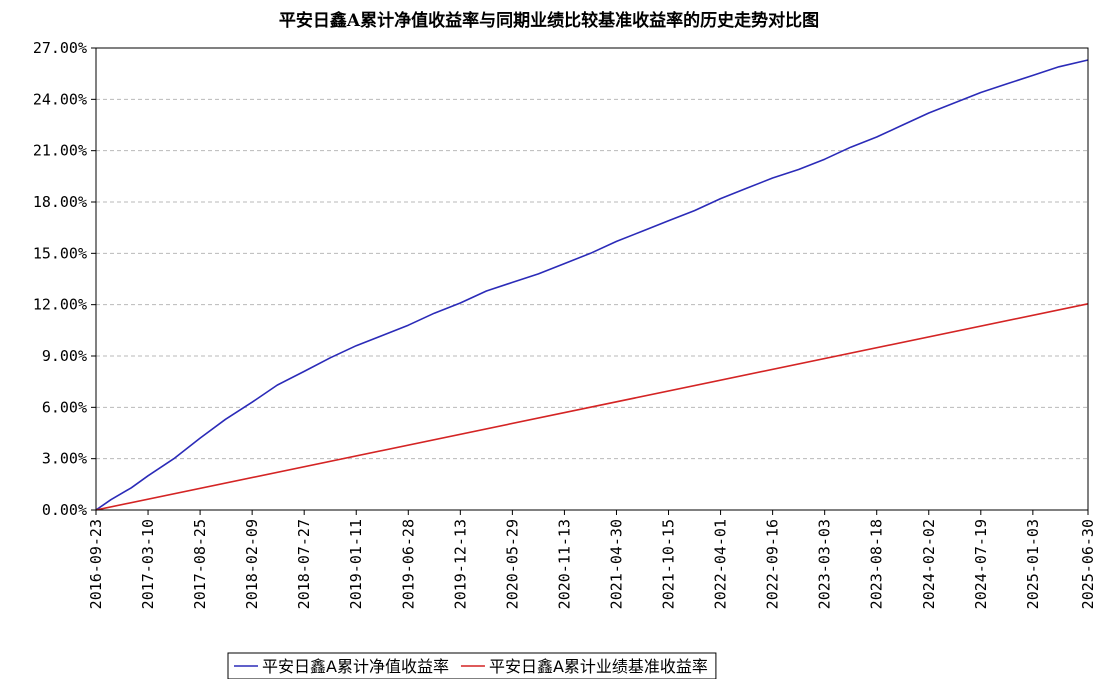 The height and width of the screenshot is (679, 1098). Describe the element at coordinates (96, 564) in the screenshot. I see `x-tick-label: 2016-09-23` at that location.